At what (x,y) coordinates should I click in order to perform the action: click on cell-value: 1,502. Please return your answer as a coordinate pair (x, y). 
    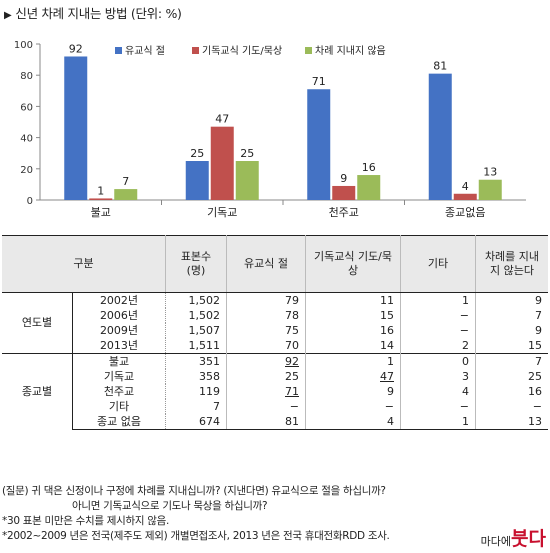
    Looking at the image, I should click on (204, 300).